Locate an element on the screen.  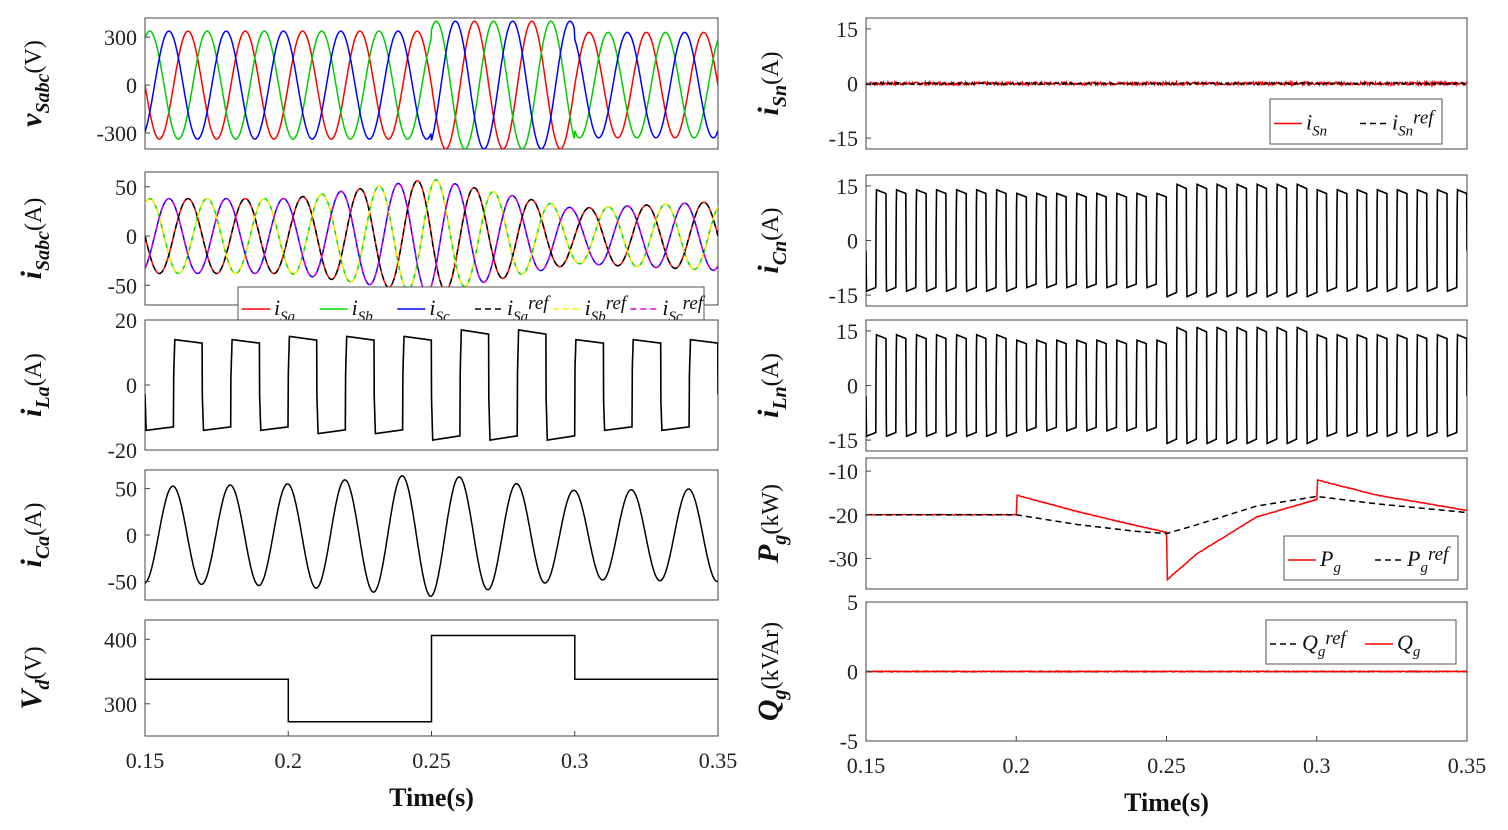
panel-icn: 15 0 -15 iCn(A) is located at coordinates (1110, 241).